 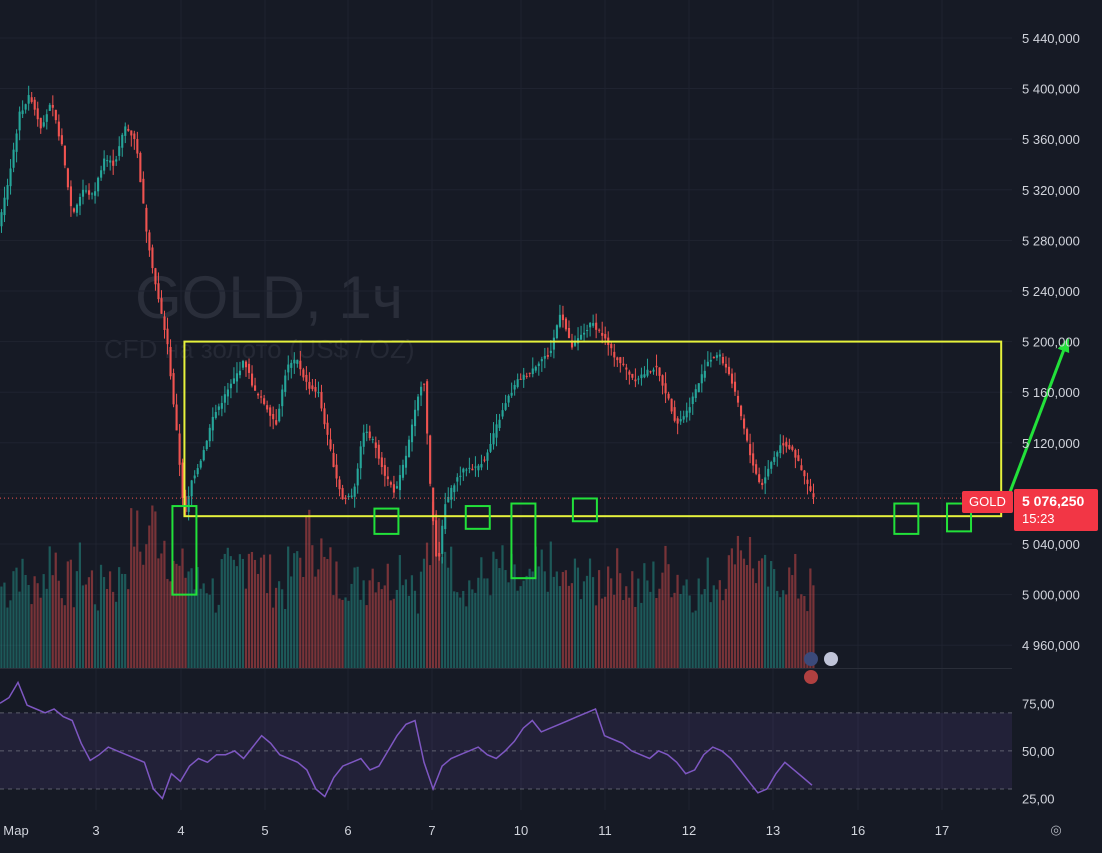 What do you see at coordinates (831, 658) in the screenshot?
I see `us-flag-icon` at bounding box center [831, 658].